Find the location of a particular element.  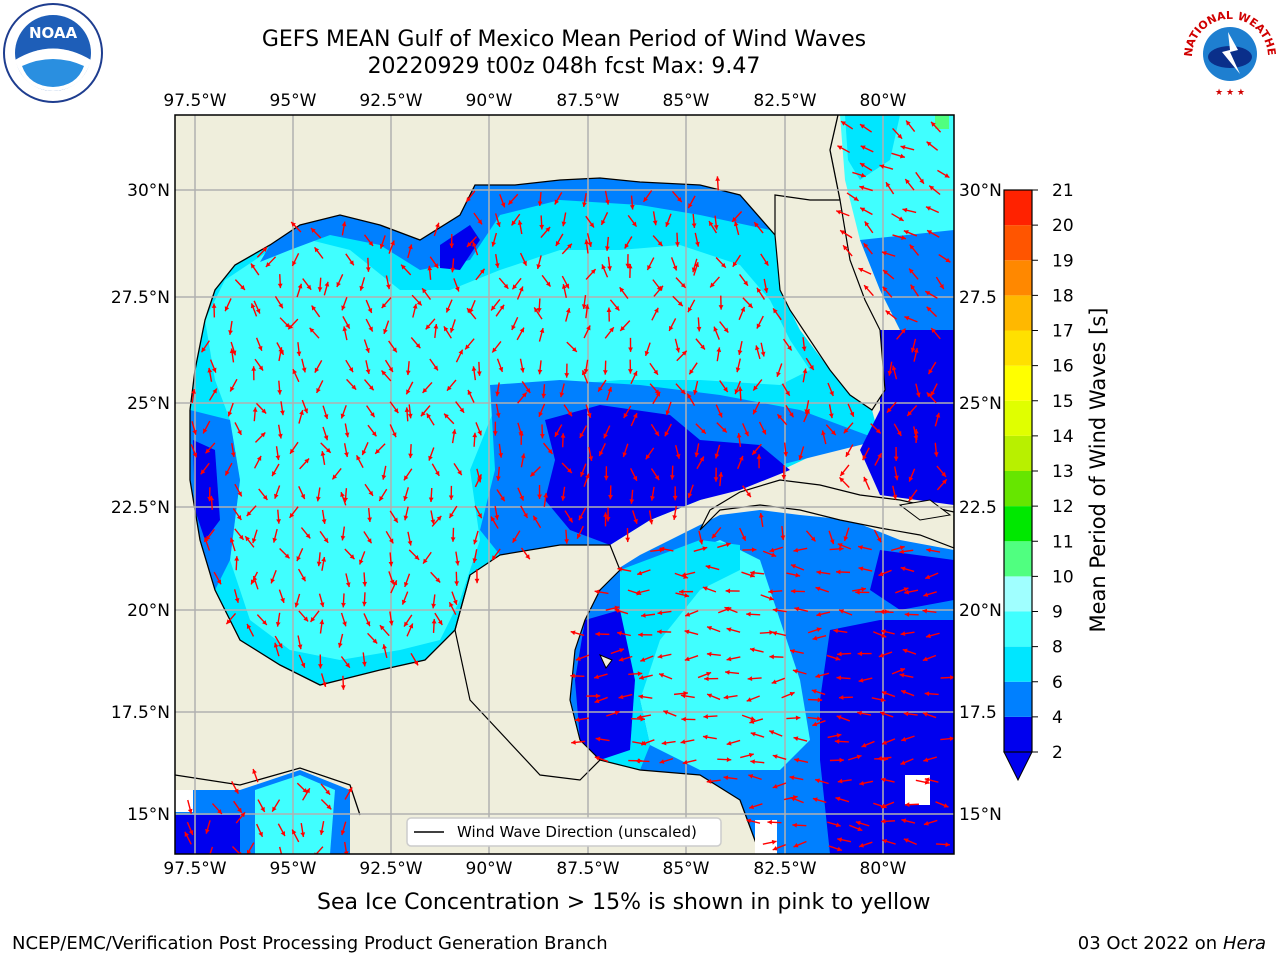

colorbar-tick: 9 is located at coordinates (1057, 613).